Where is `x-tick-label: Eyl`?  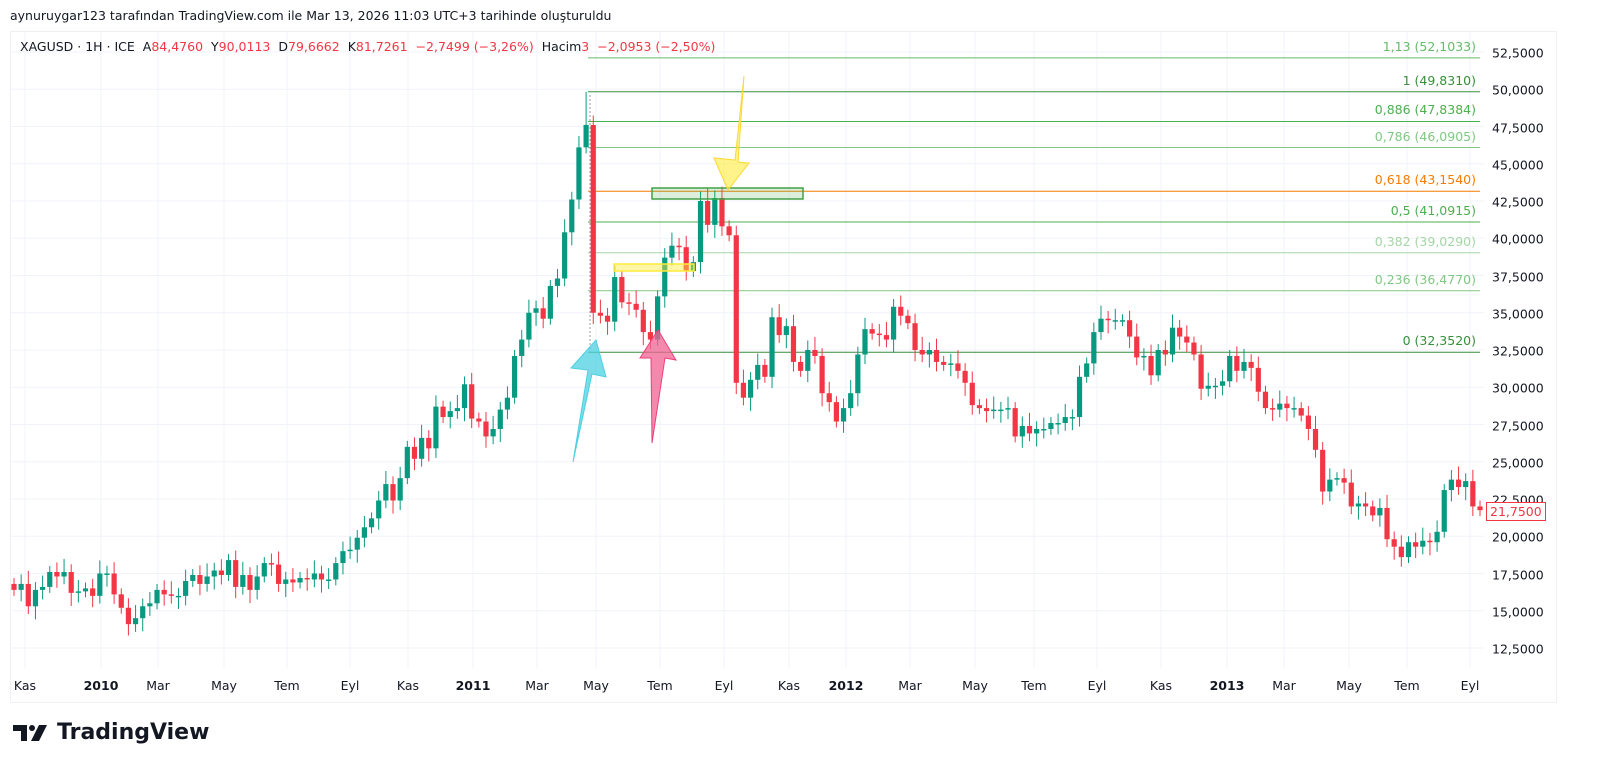 x-tick-label: Eyl is located at coordinates (1470, 685).